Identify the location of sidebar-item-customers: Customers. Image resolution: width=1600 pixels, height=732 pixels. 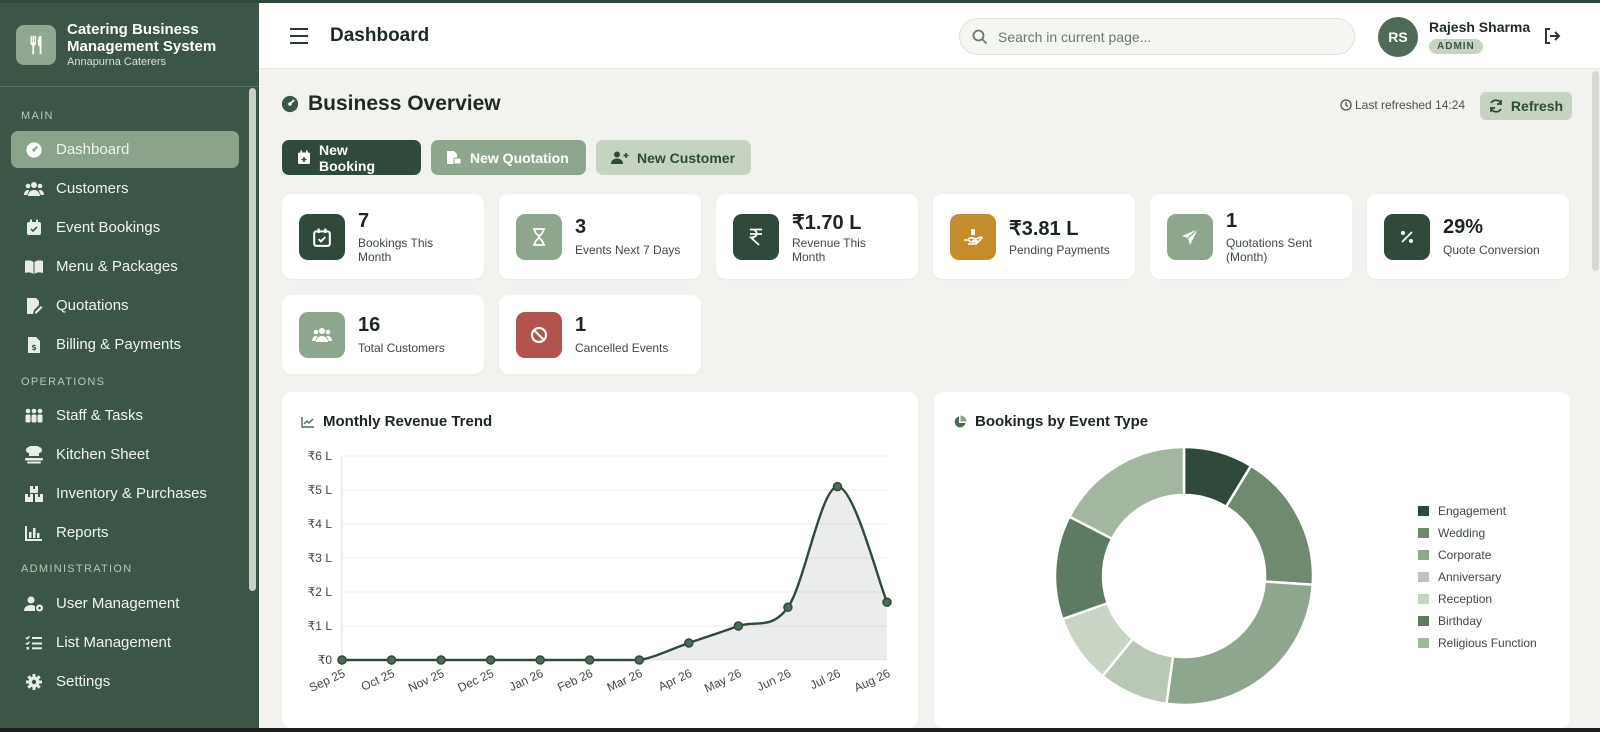
(125, 188).